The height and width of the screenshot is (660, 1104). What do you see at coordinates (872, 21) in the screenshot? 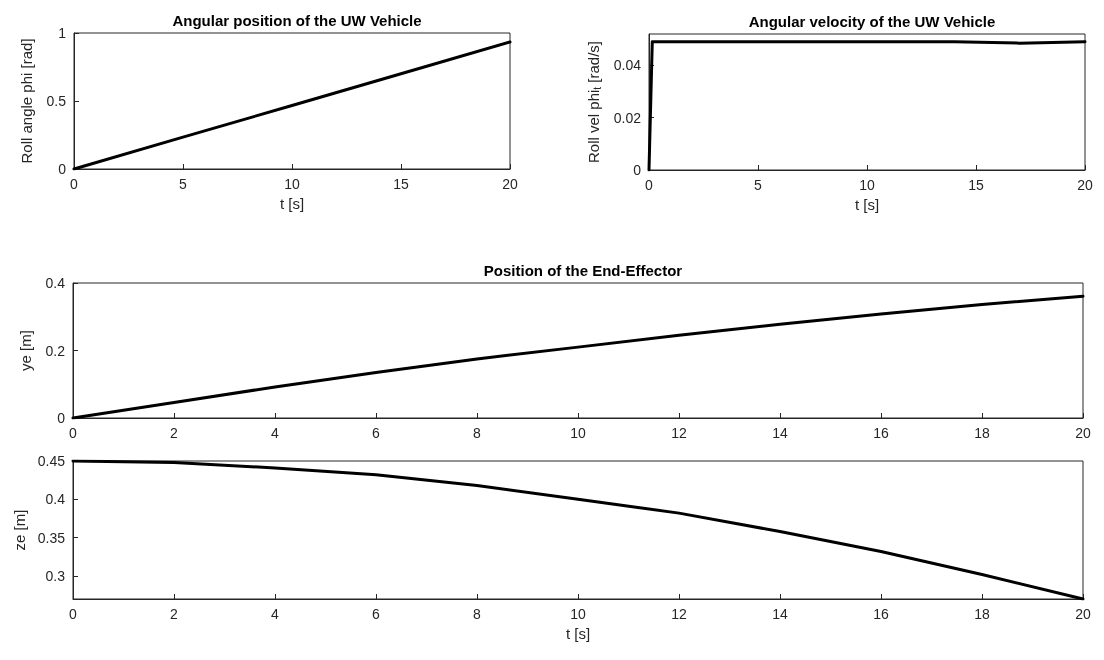
I see `chart-title: Angular velocity of the UW Vehicle` at bounding box center [872, 21].